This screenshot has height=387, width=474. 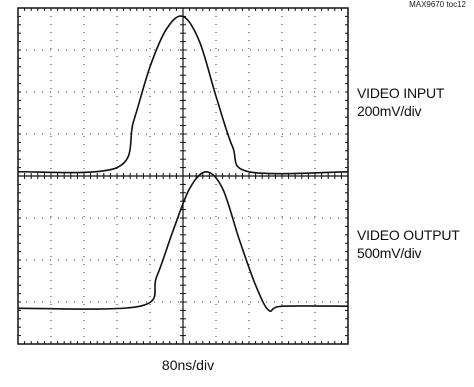 What do you see at coordinates (389, 253) in the screenshot?
I see `video-output-scale: 500mV/div` at bounding box center [389, 253].